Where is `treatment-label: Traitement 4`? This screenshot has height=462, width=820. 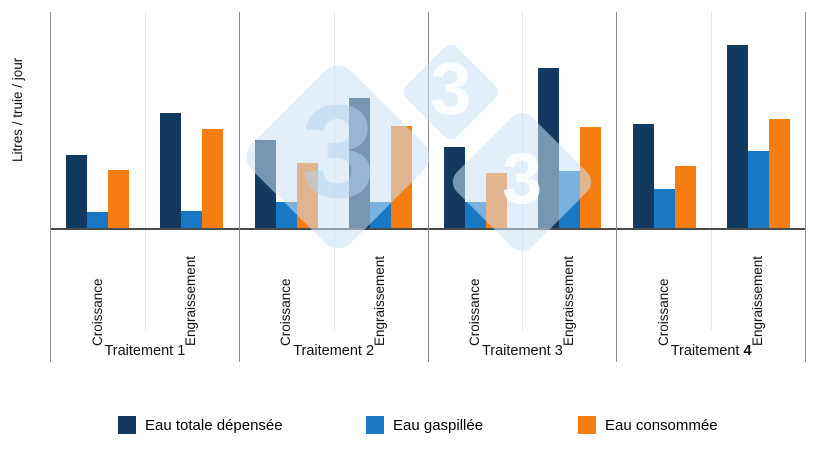
treatment-label: Traitement 4 is located at coordinates (711, 351).